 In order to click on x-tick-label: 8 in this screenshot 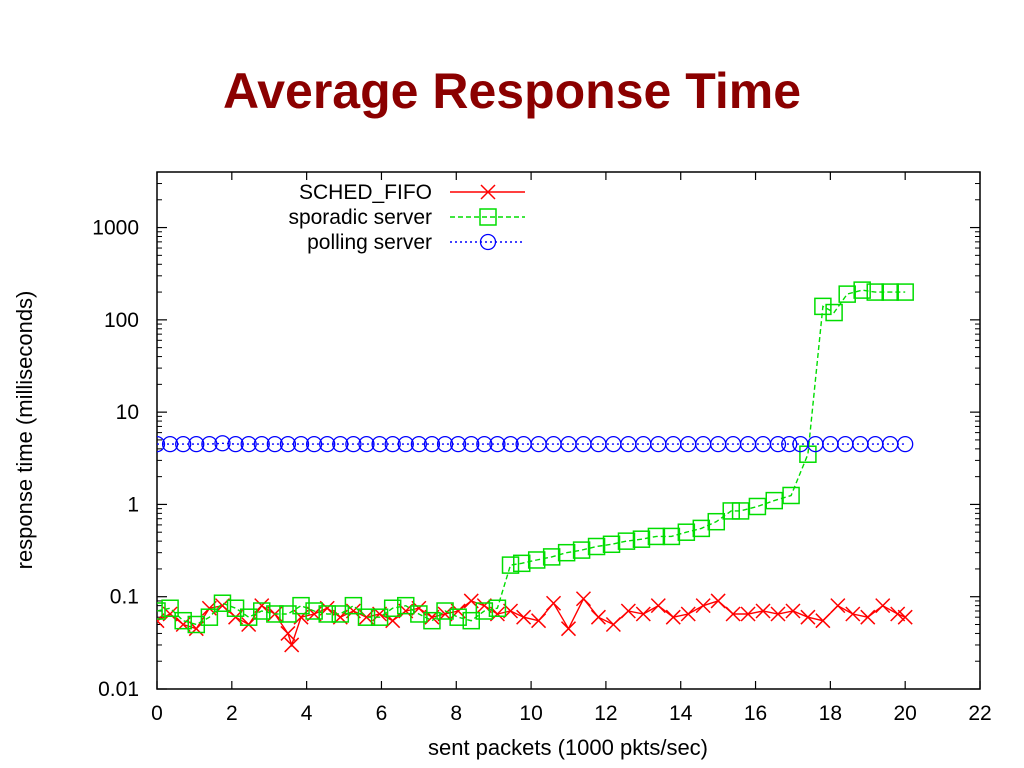, I will do `click(456, 713)`.